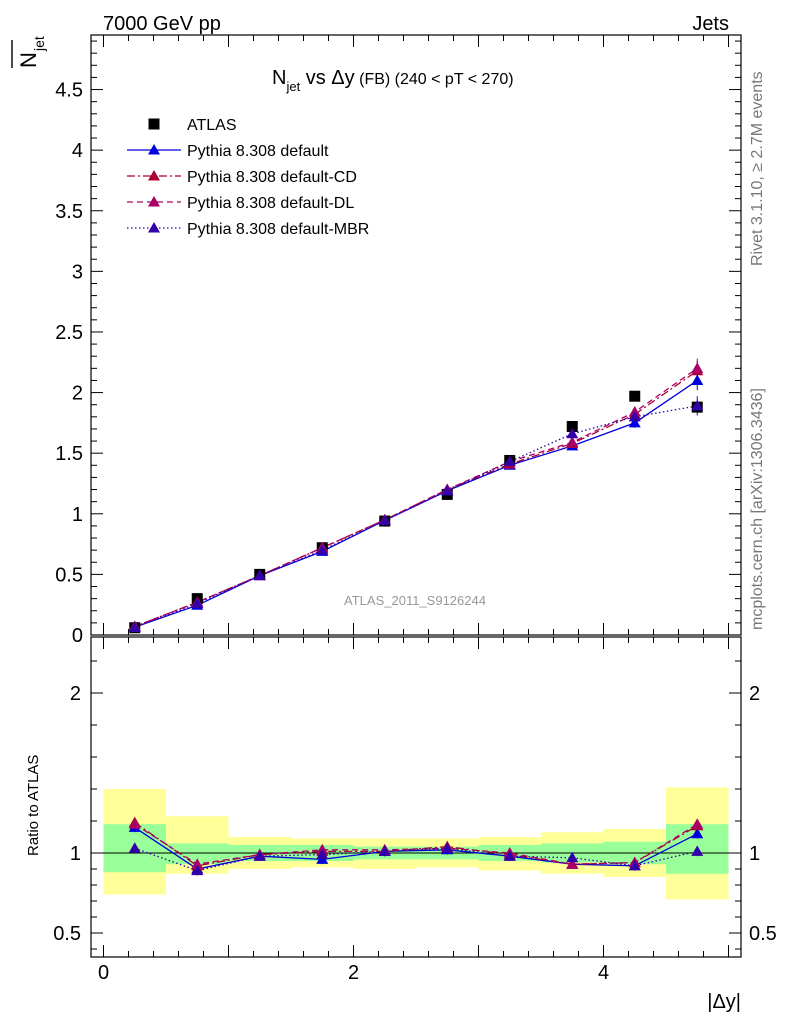 This screenshot has height=1024, width=786. I want to click on ratio-series-line-default, so click(416, 848).